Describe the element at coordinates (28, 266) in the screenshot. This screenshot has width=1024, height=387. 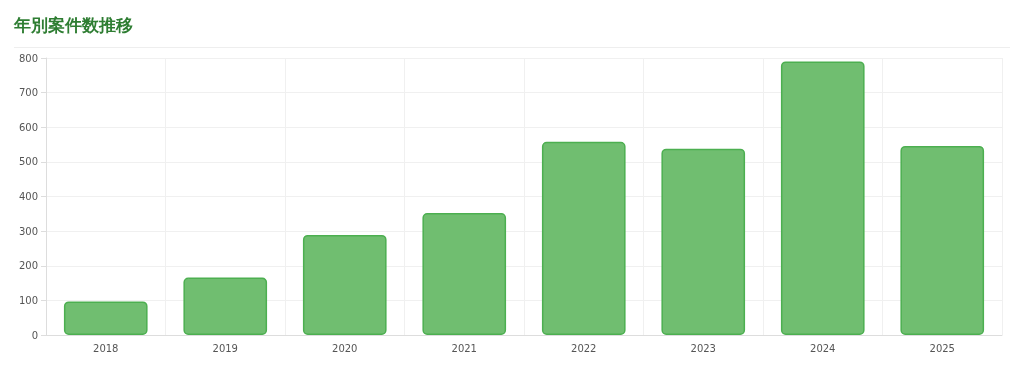
I see `y-tick-label: 200` at that location.